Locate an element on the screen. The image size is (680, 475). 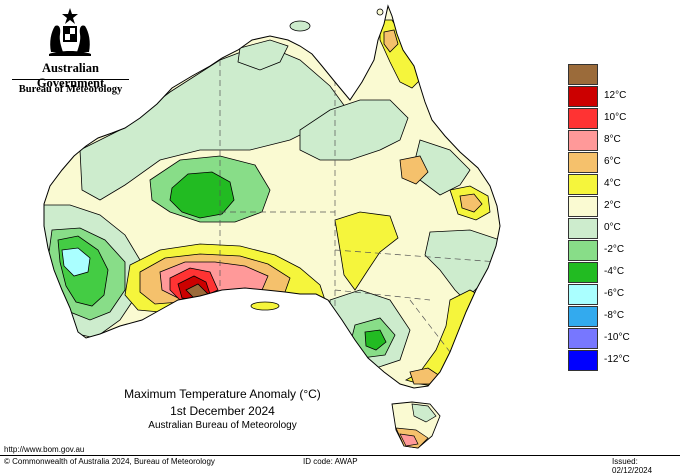
kangaroo-island is located at coordinates (265, 306).